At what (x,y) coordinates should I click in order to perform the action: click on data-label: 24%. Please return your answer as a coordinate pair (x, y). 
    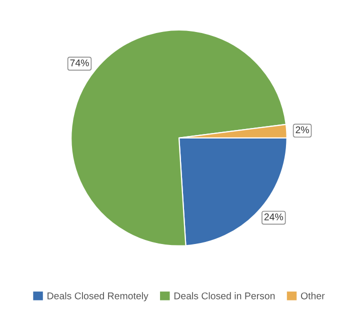
    Looking at the image, I should click on (274, 216).